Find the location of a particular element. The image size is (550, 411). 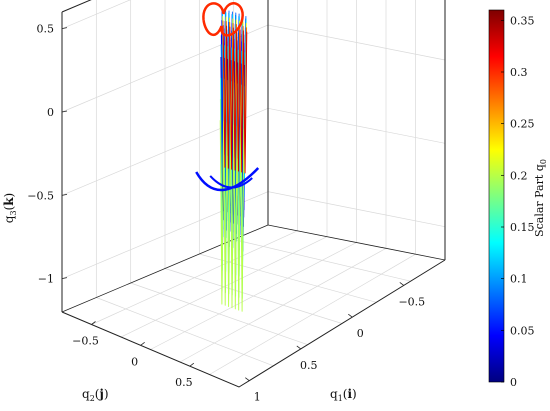

x-tick-label: 1 is located at coordinates (257, 397).